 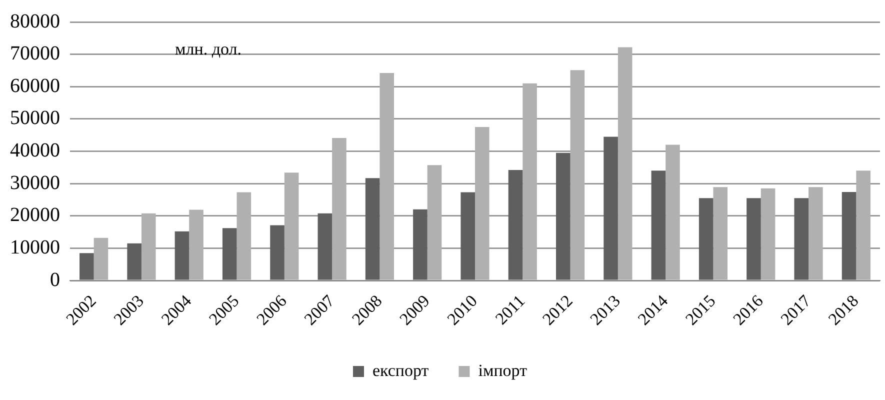 I want to click on annotation: млн. дол., so click(x=208, y=48).